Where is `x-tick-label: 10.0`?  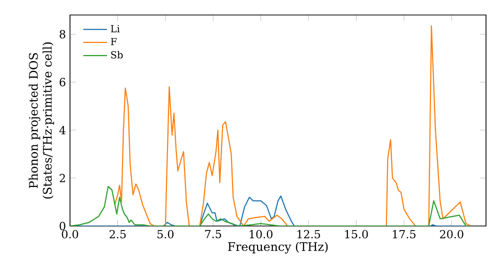
x-tick-label: 10.0 is located at coordinates (261, 234).